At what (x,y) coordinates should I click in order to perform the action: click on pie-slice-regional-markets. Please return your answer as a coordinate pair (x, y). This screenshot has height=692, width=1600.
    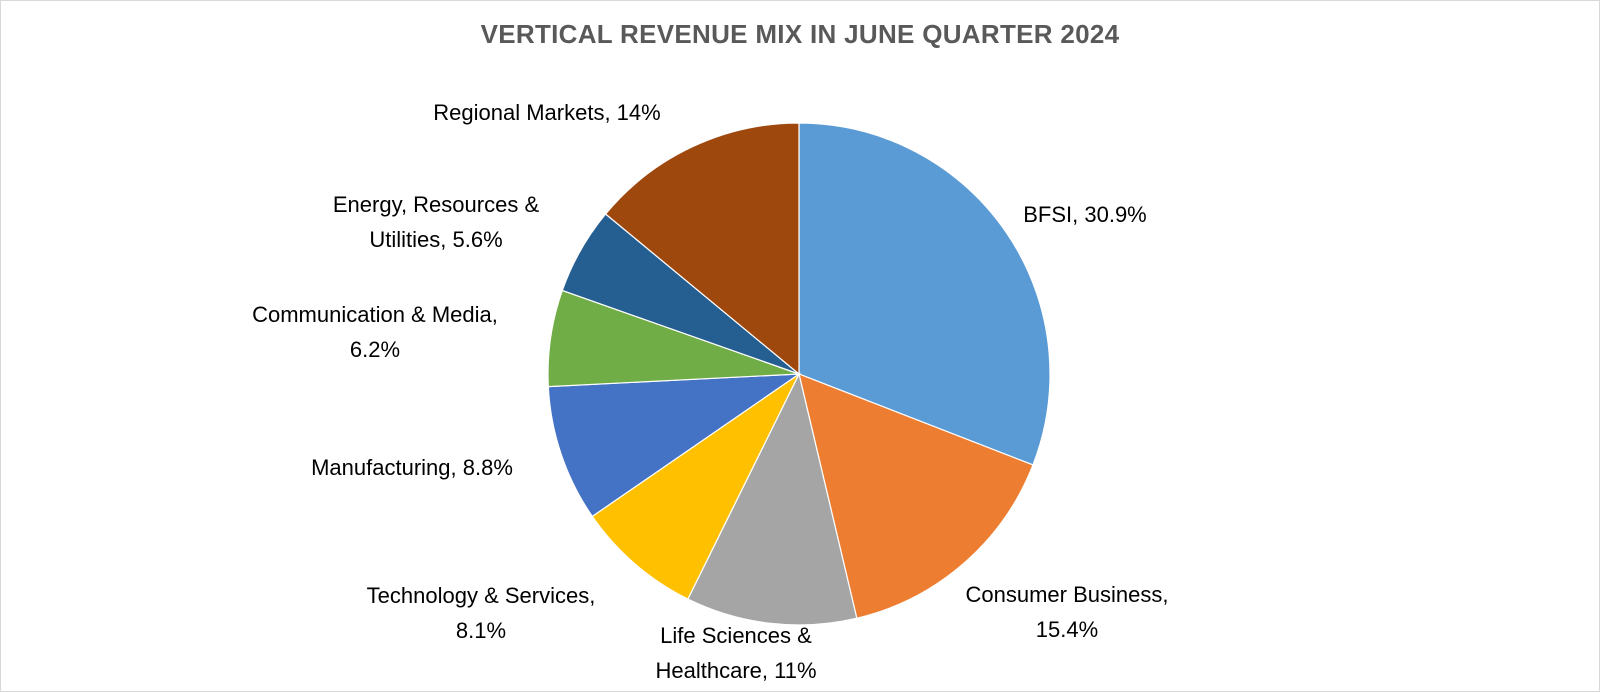
    Looking at the image, I should click on (702, 249).